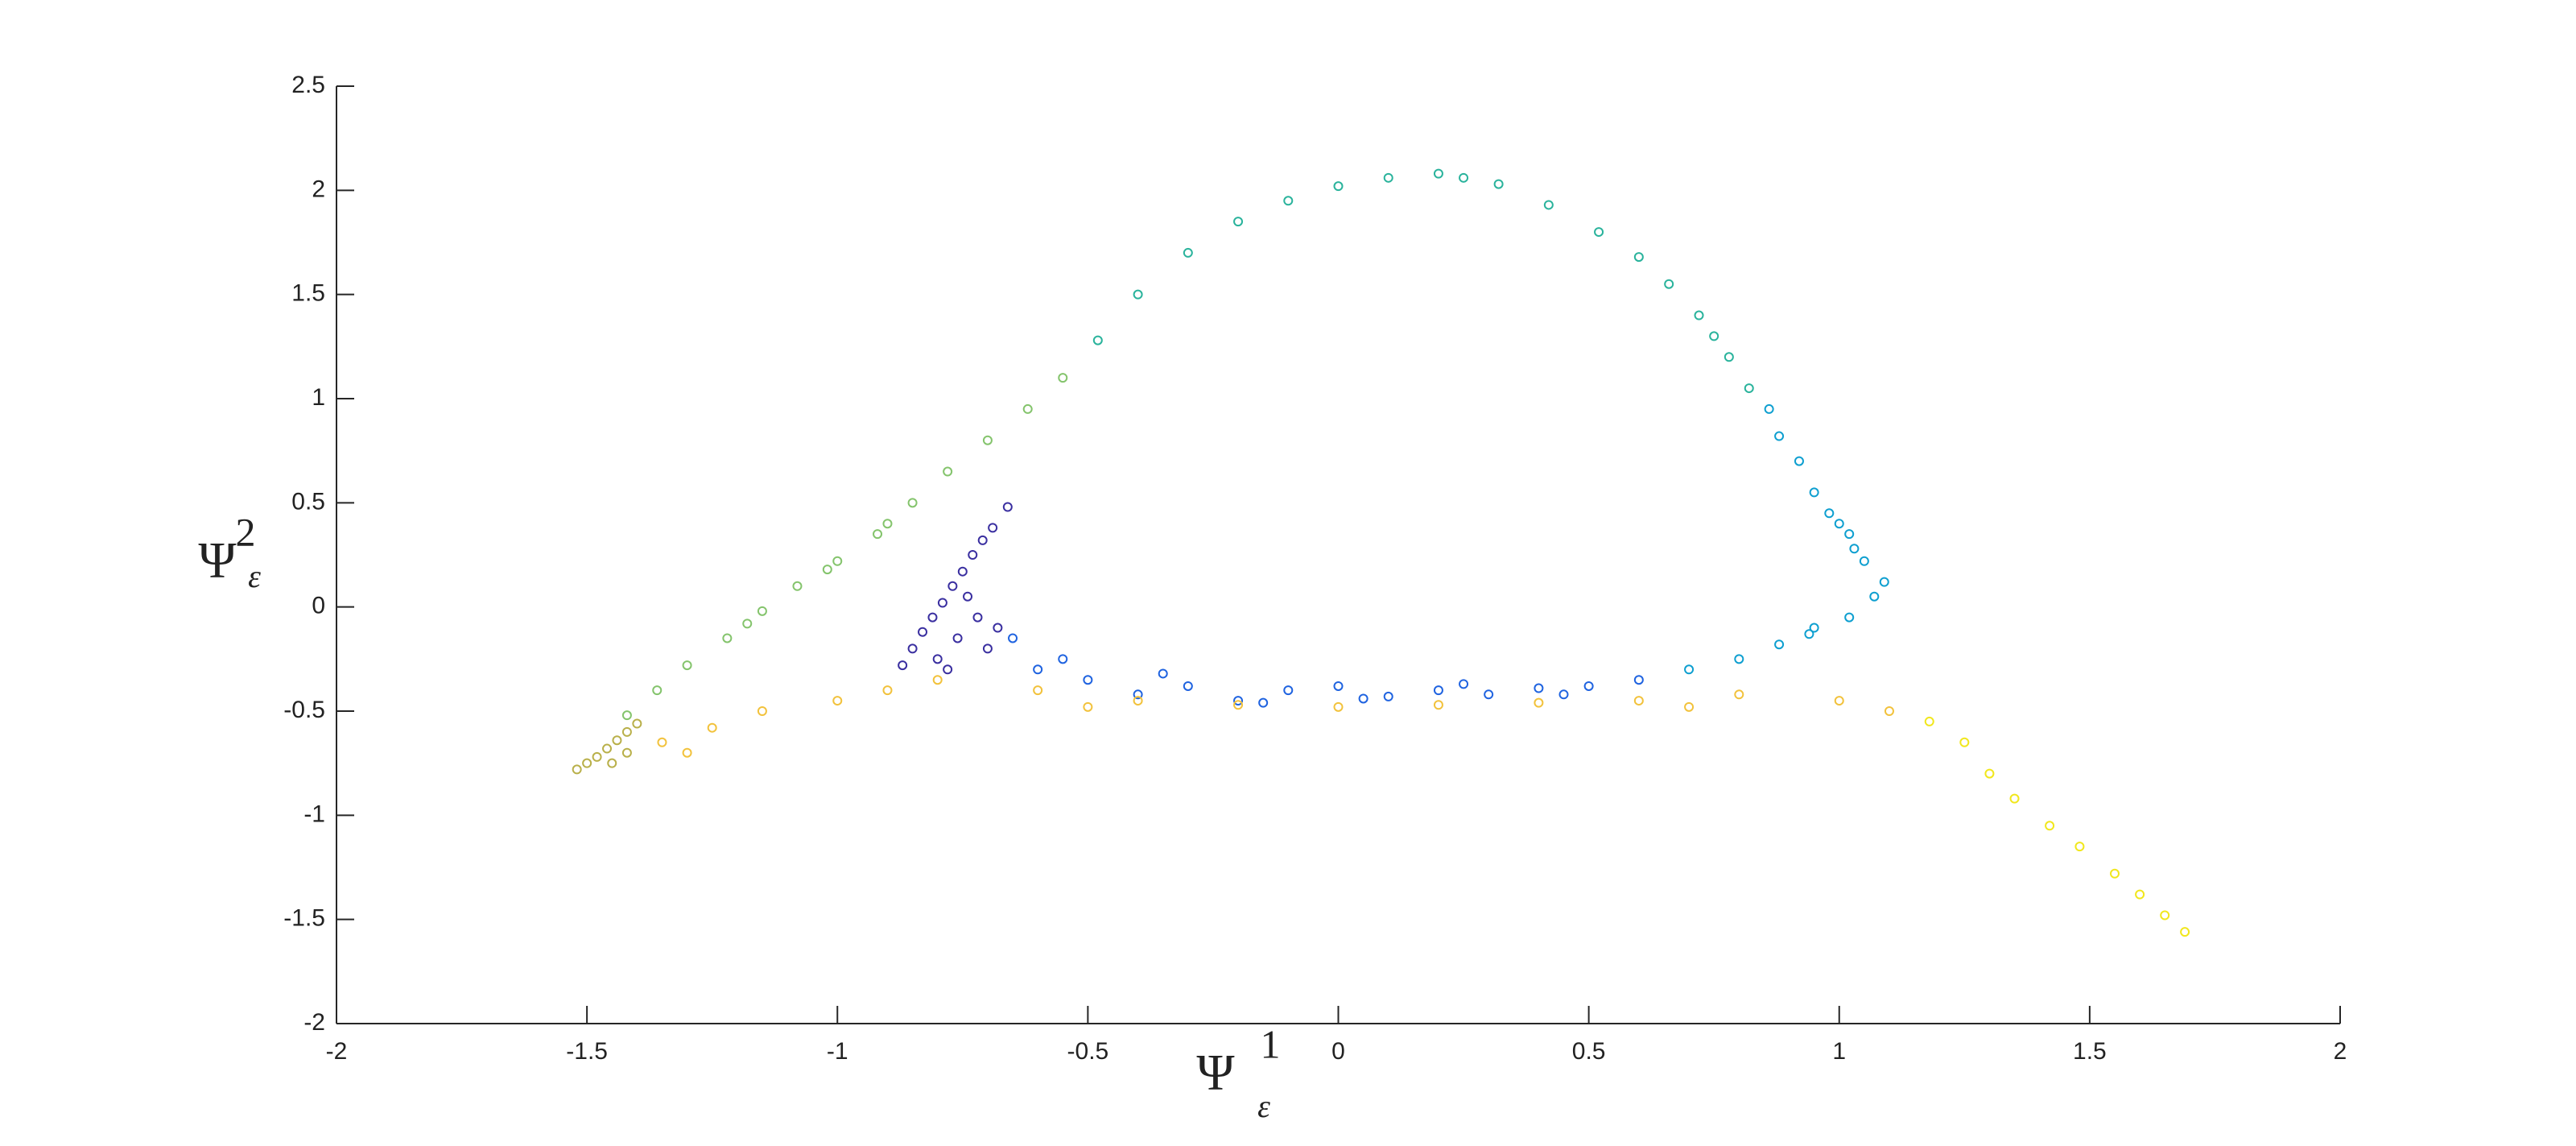  What do you see at coordinates (837, 1051) in the screenshot?
I see `x-tick-label: -1` at bounding box center [837, 1051].